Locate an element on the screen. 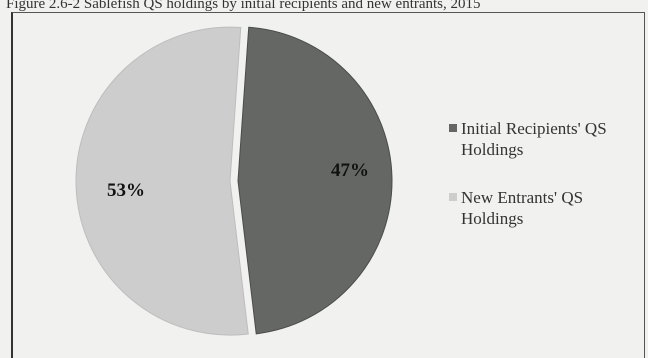  legend-item-new-entrants: New Entrants' QS Holdings is located at coordinates (544, 208).